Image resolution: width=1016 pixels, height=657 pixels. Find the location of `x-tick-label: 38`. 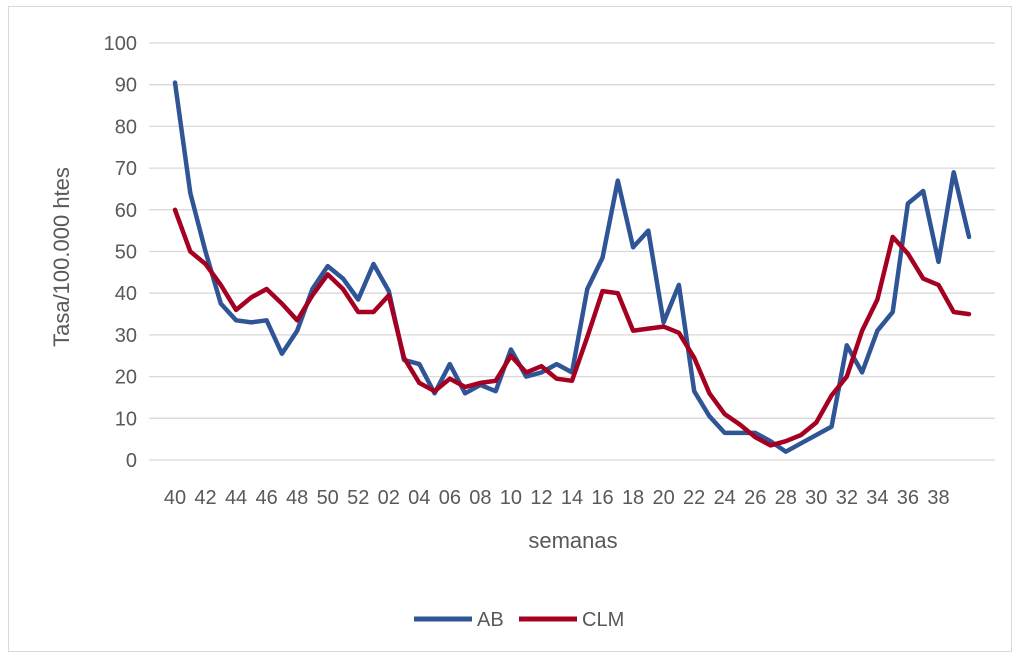

x-tick-label: 38 is located at coordinates (938, 498).